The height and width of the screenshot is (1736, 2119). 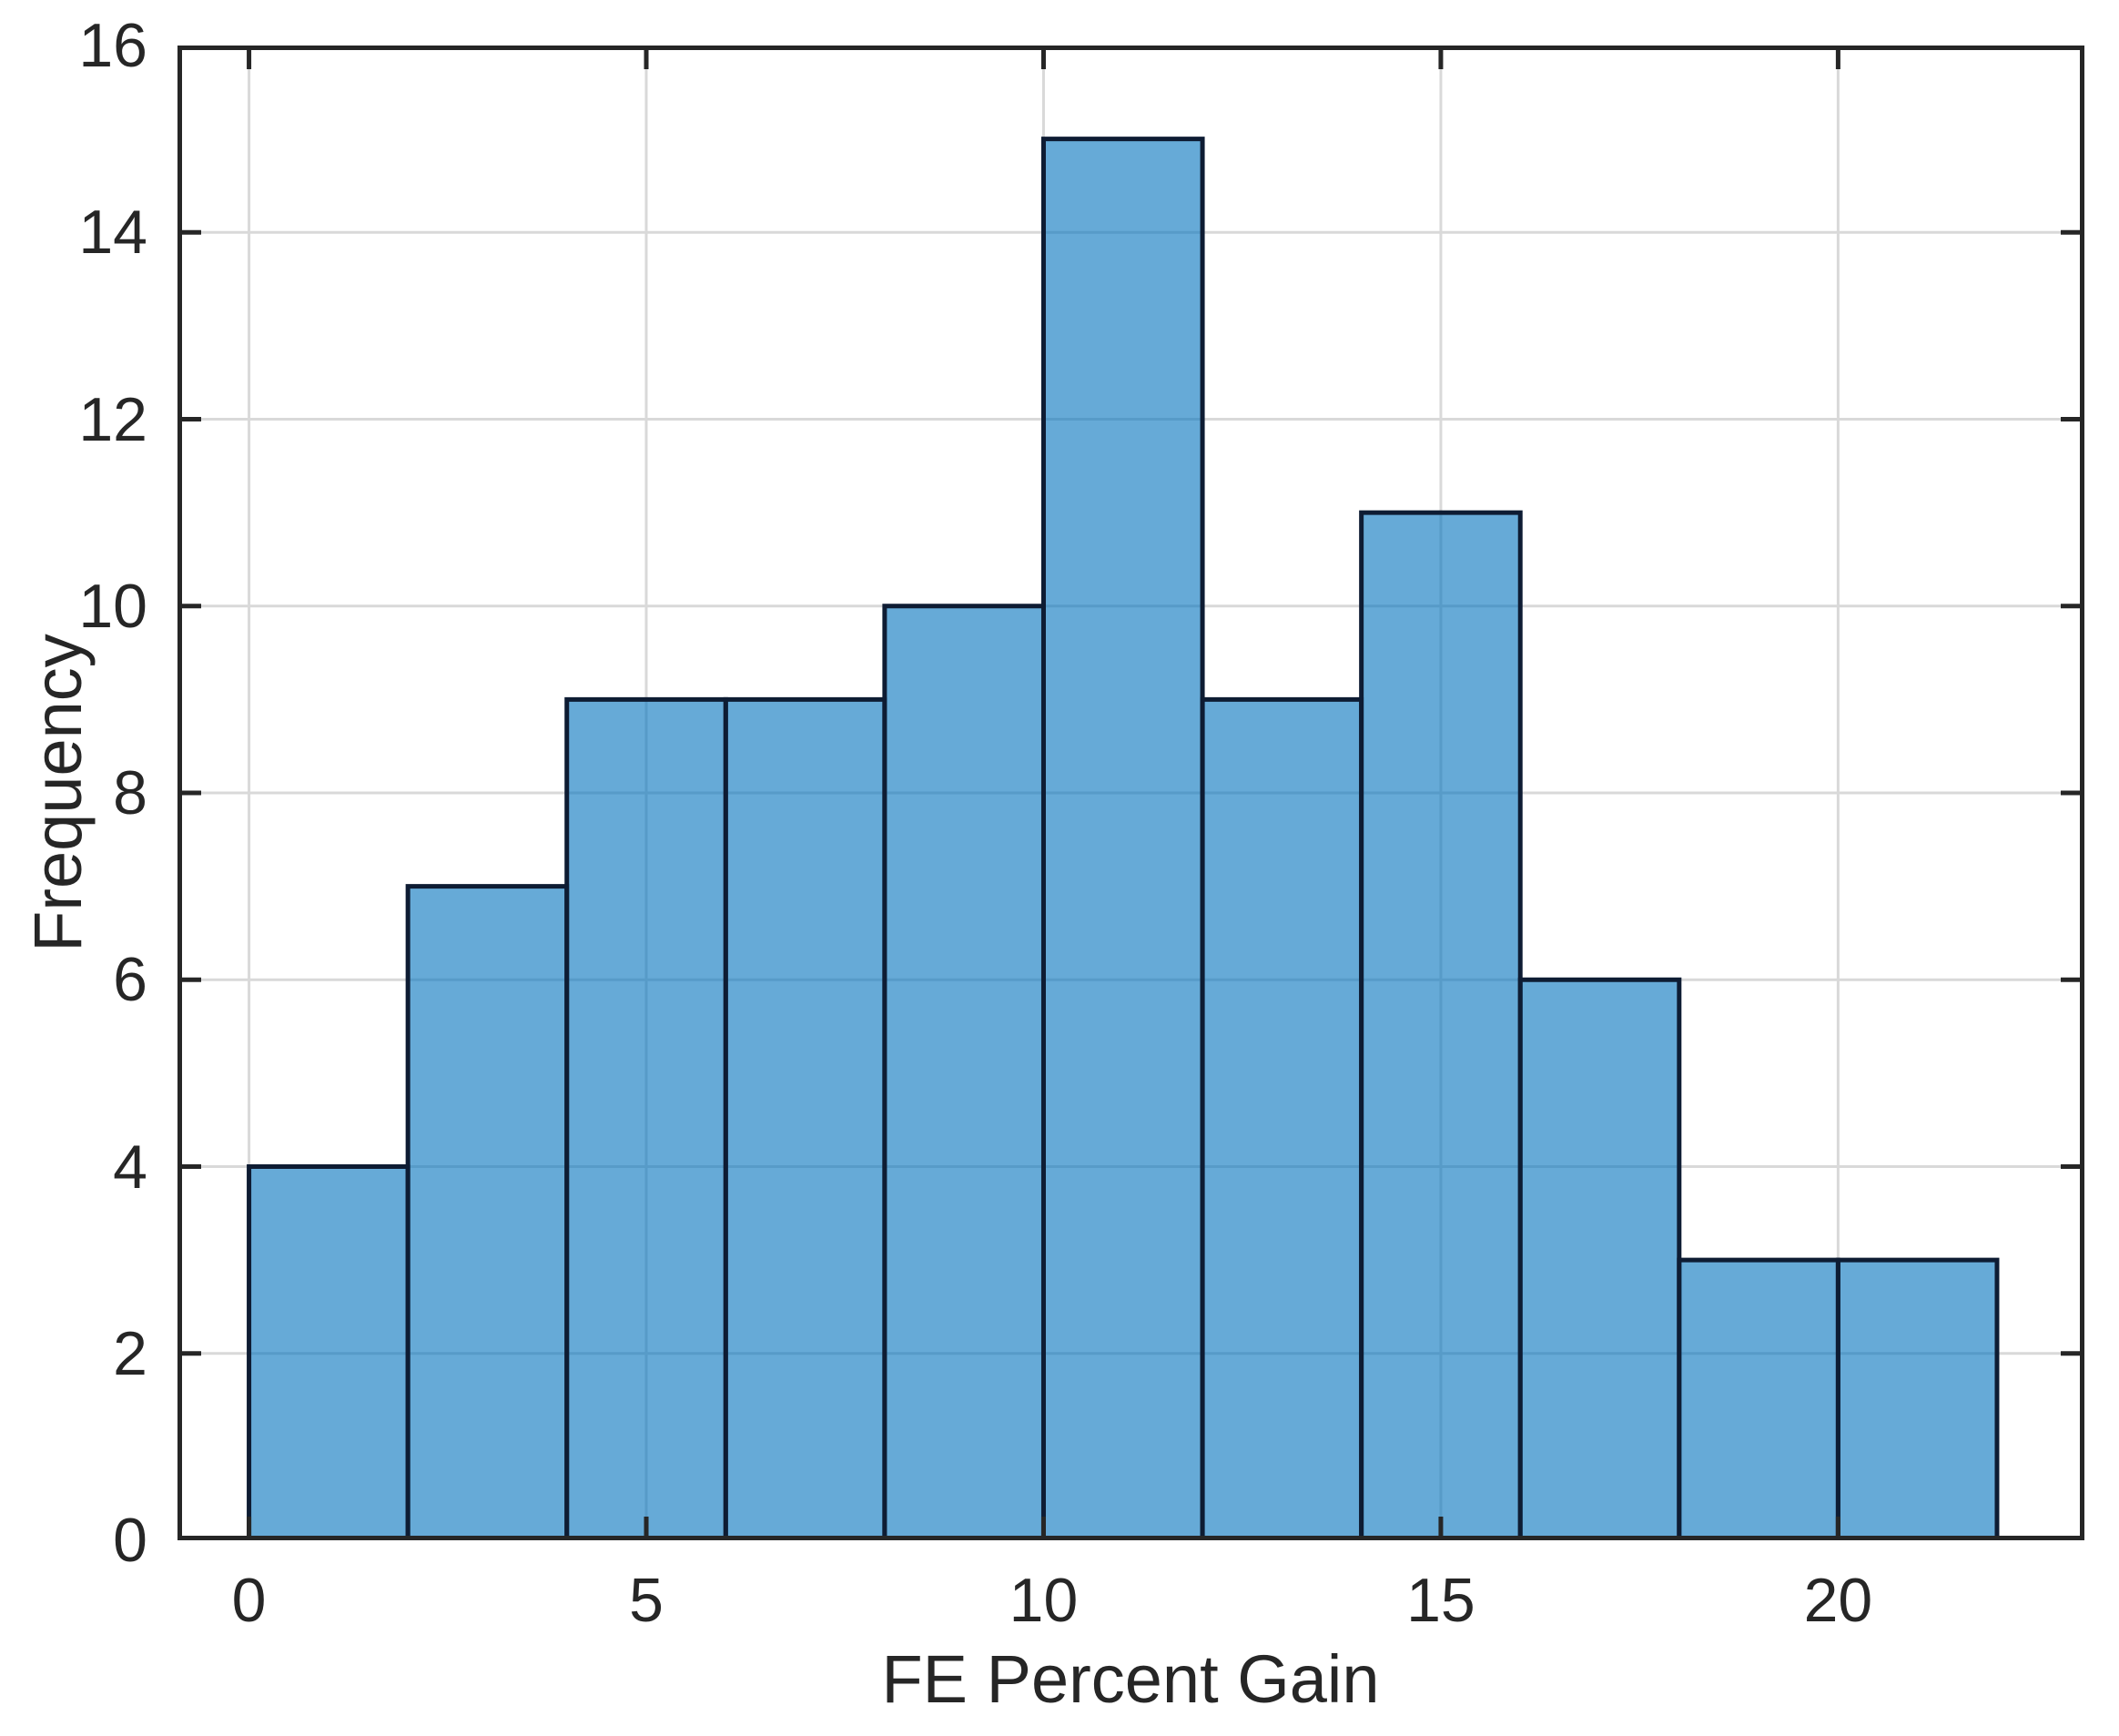 I want to click on y-tick-label: 6, so click(x=130, y=980).